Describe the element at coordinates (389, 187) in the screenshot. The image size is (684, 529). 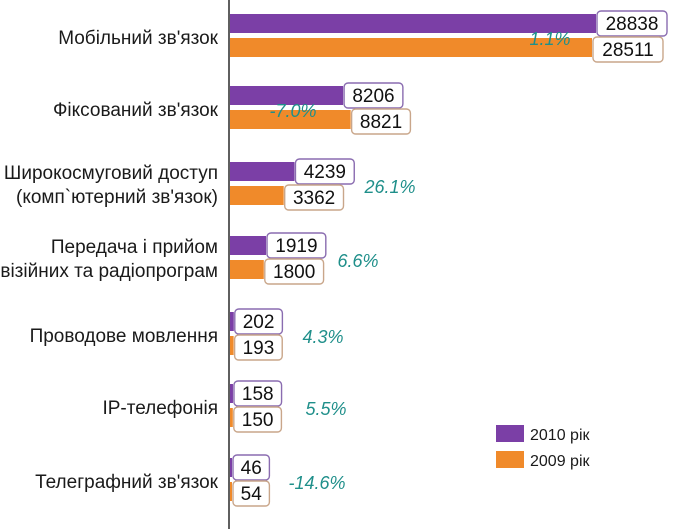
I see `change-percent: 26.1%` at that location.